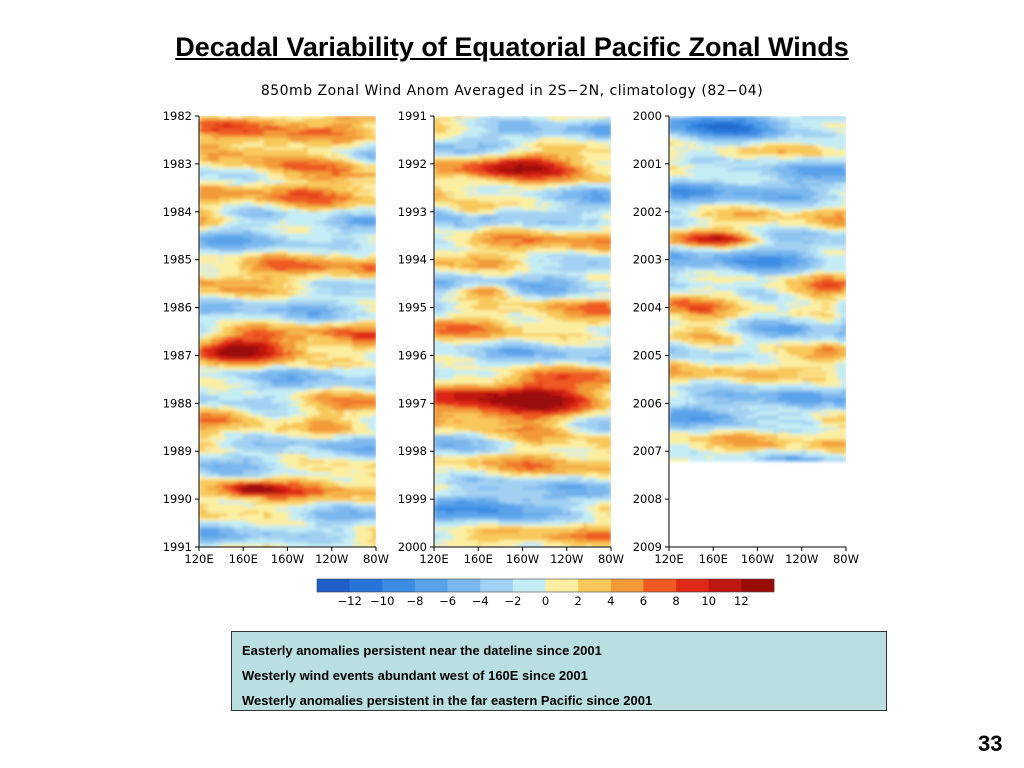  What do you see at coordinates (447, 601) in the screenshot?
I see `colorbar-tick-label: −6` at bounding box center [447, 601].